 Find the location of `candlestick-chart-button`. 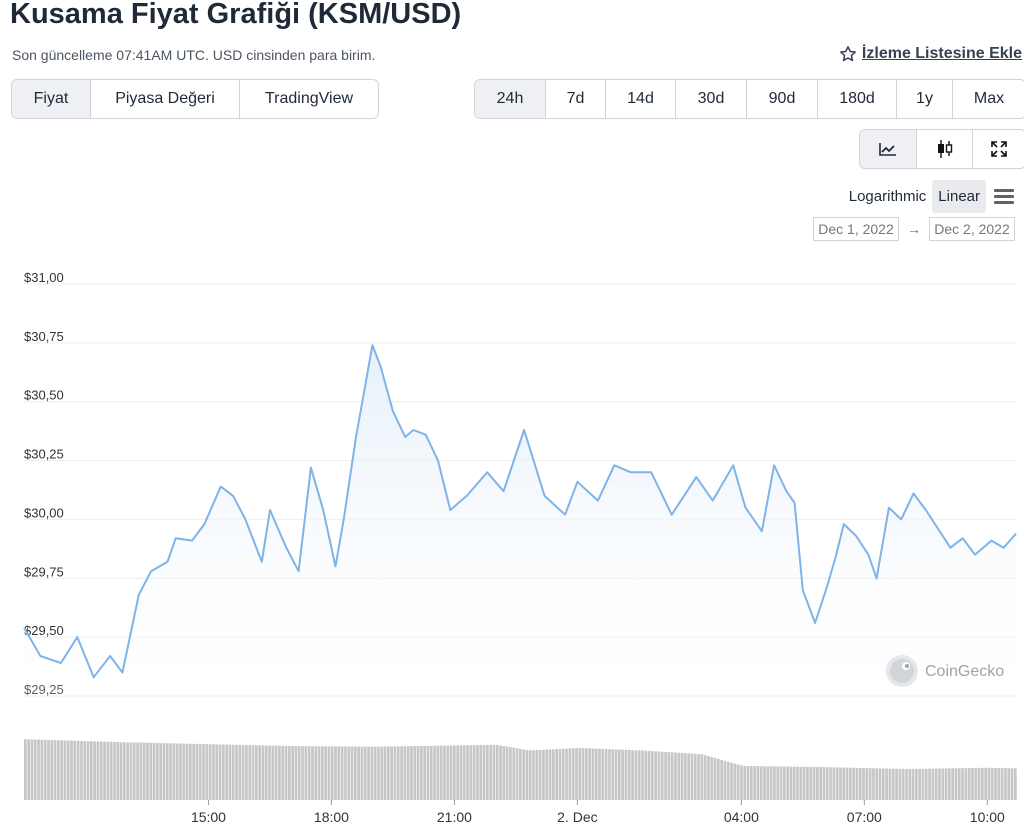

candlestick-chart-button is located at coordinates (945, 149).